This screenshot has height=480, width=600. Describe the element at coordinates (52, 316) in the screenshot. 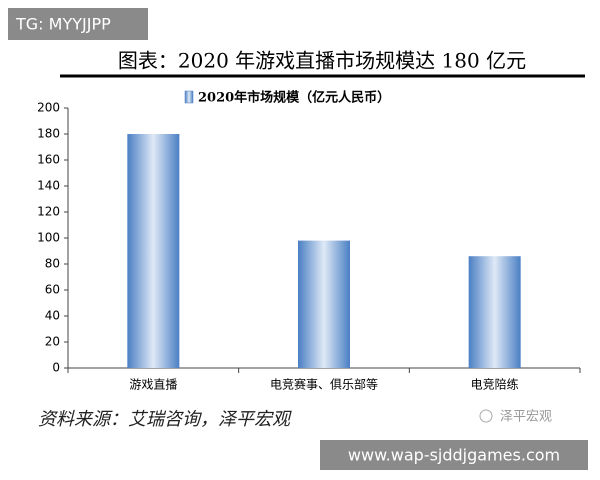

I see `y-tick-label: 40` at that location.